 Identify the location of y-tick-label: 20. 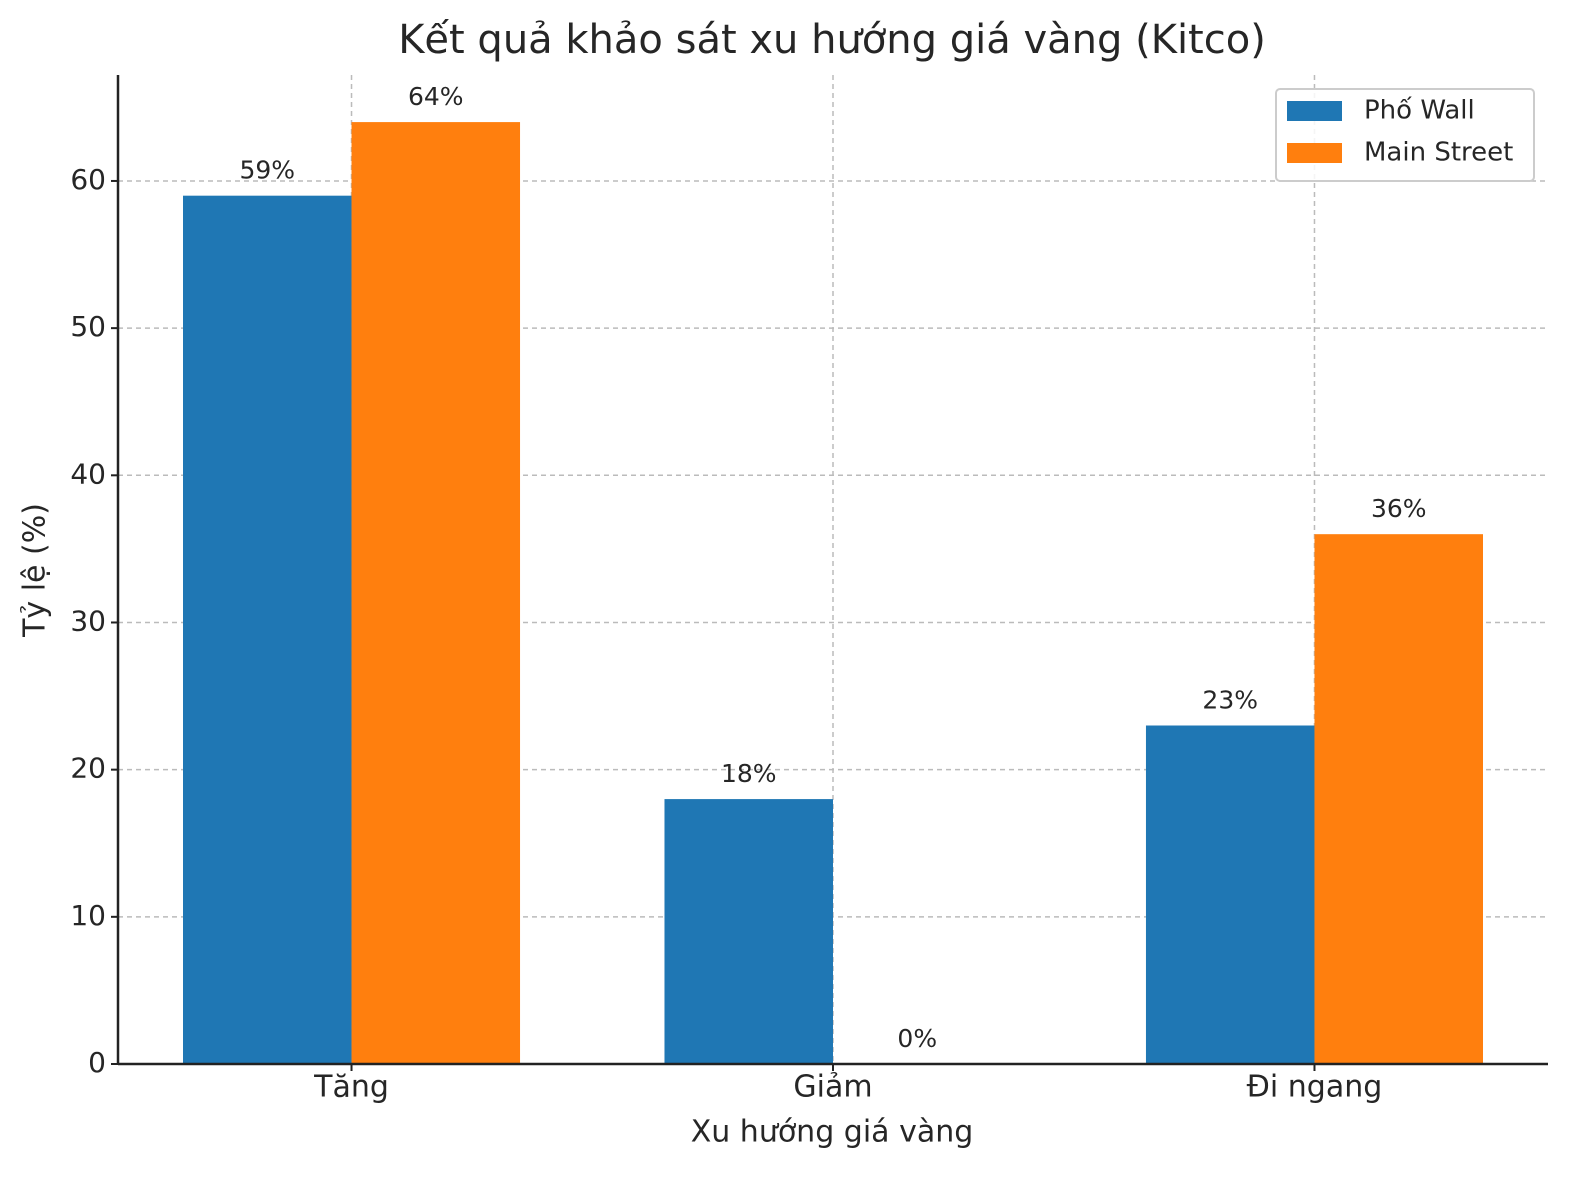
(88, 768).